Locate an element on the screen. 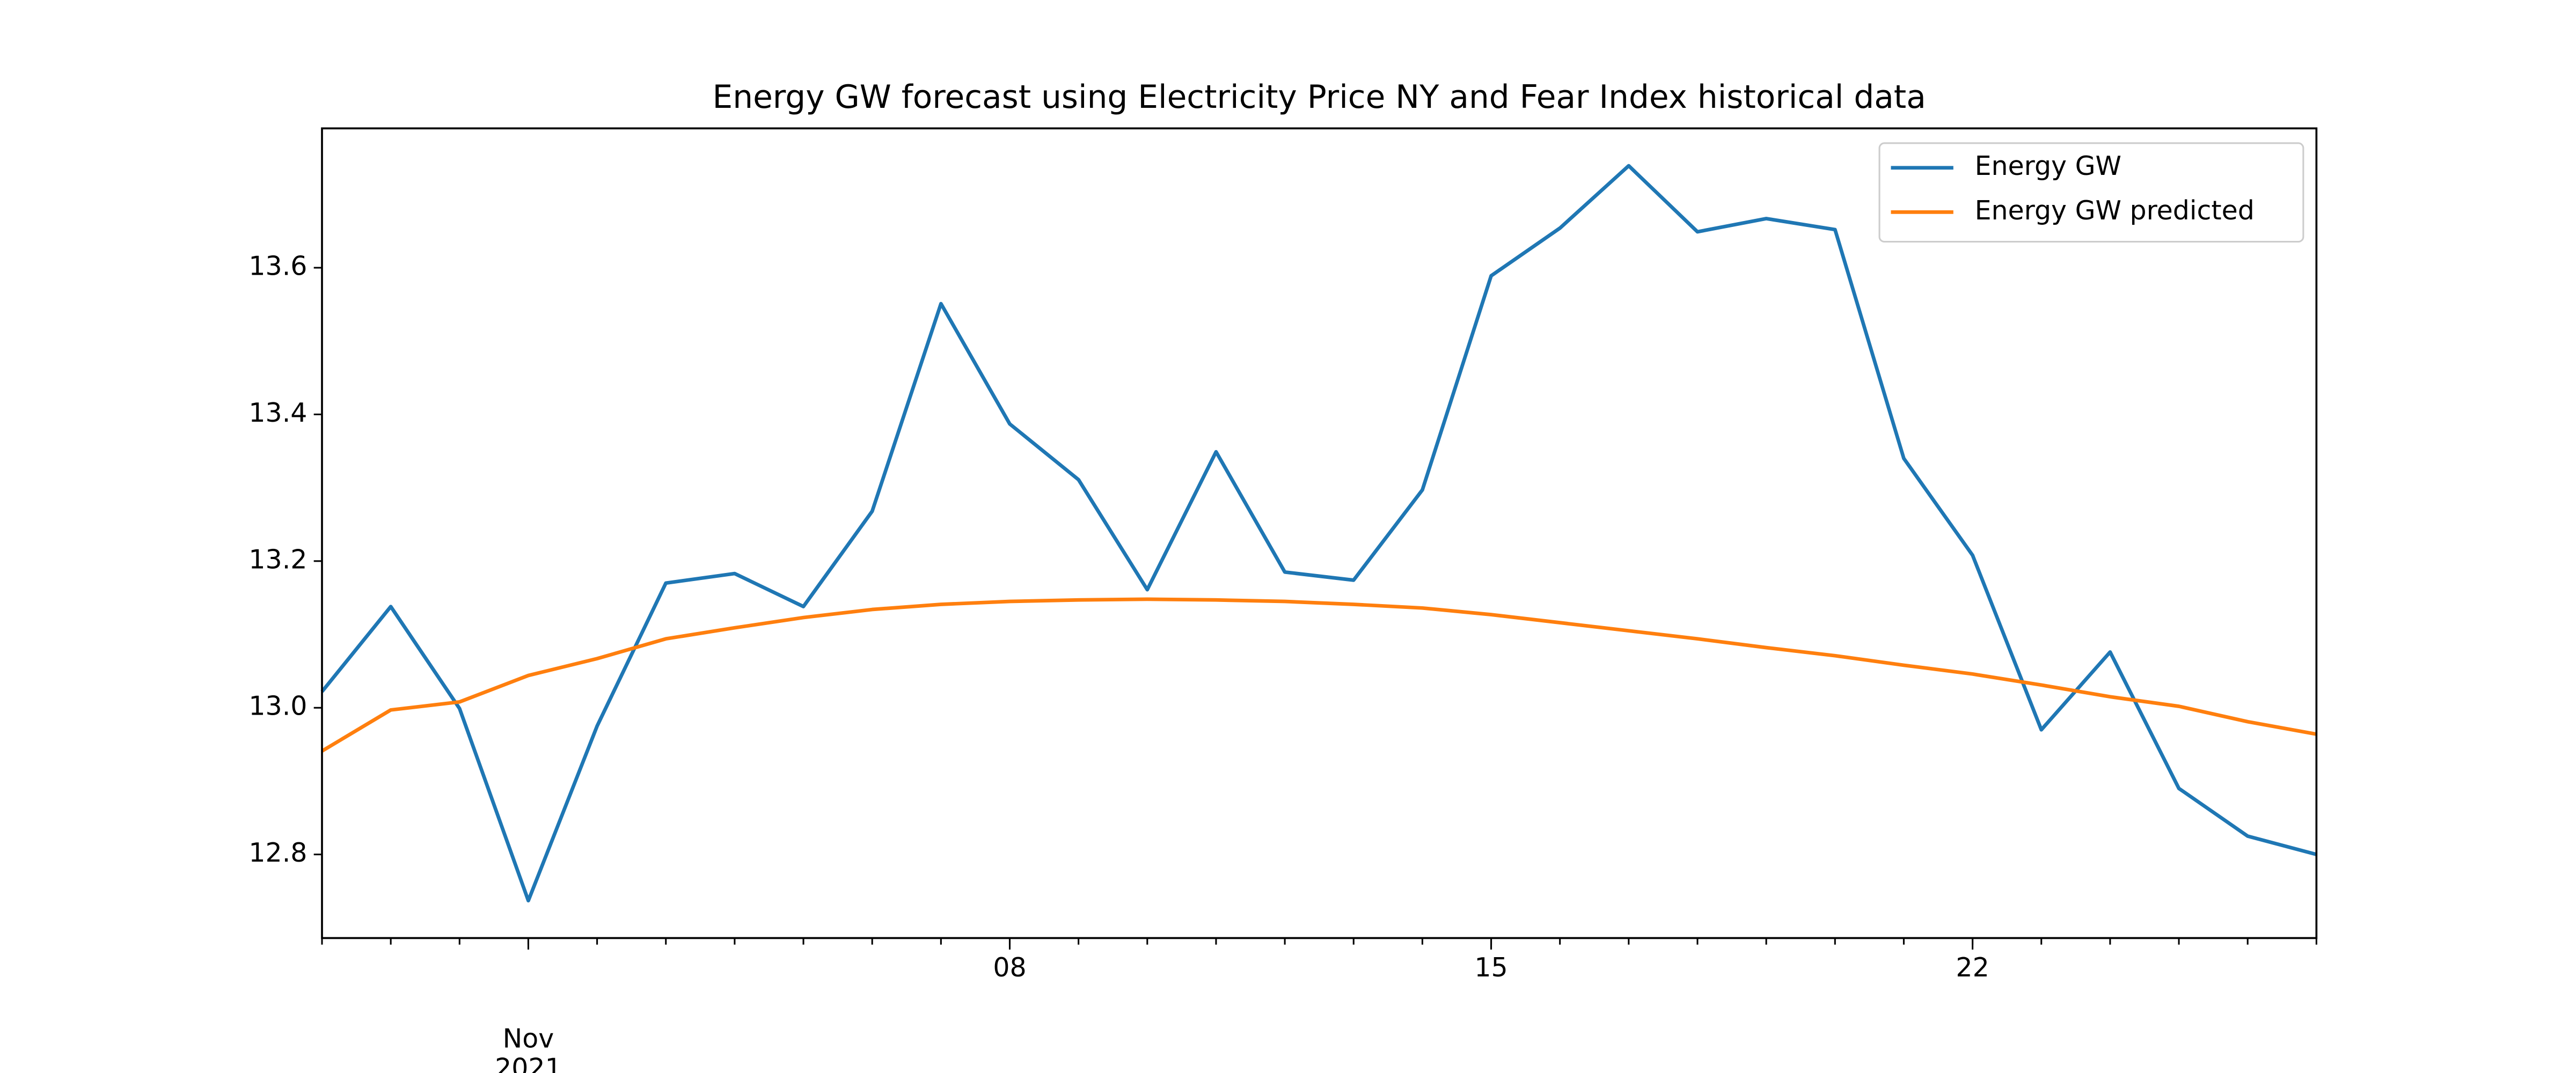 The height and width of the screenshot is (1073, 2576). legend-label: Energy GW is located at coordinates (2048, 166).